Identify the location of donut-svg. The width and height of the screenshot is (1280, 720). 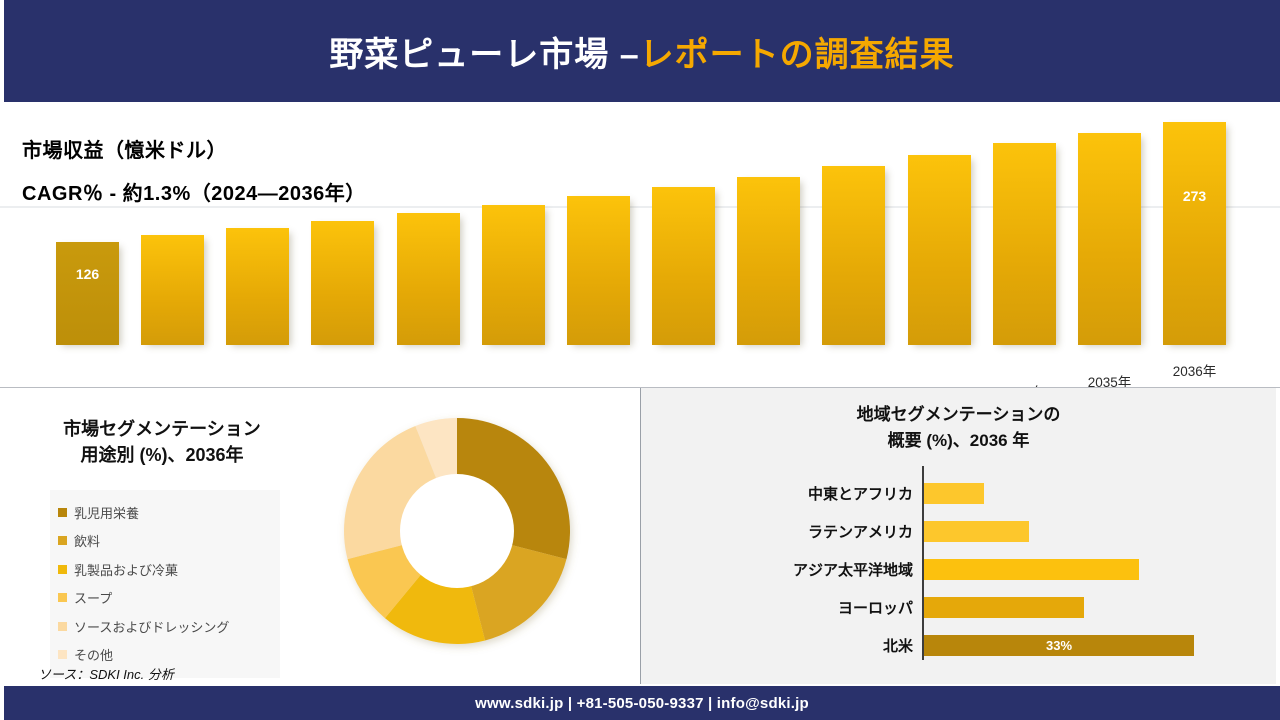
(457, 531).